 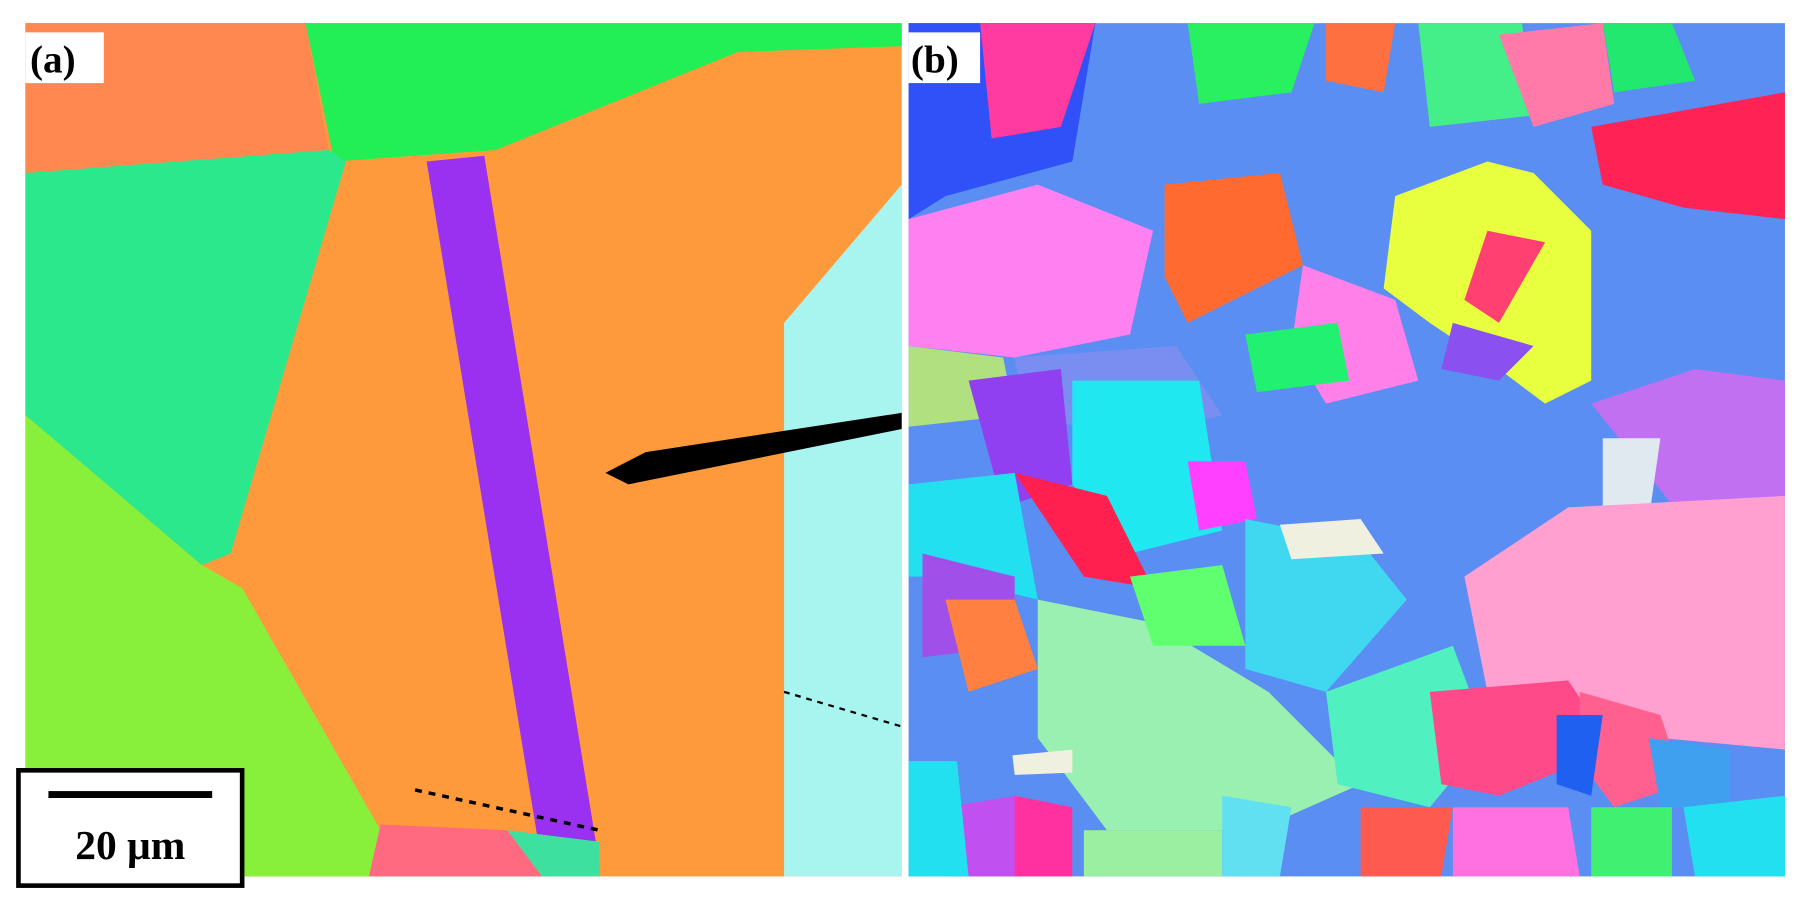 What do you see at coordinates (130, 845) in the screenshot?
I see `scale-bar-label: 20 μm` at bounding box center [130, 845].